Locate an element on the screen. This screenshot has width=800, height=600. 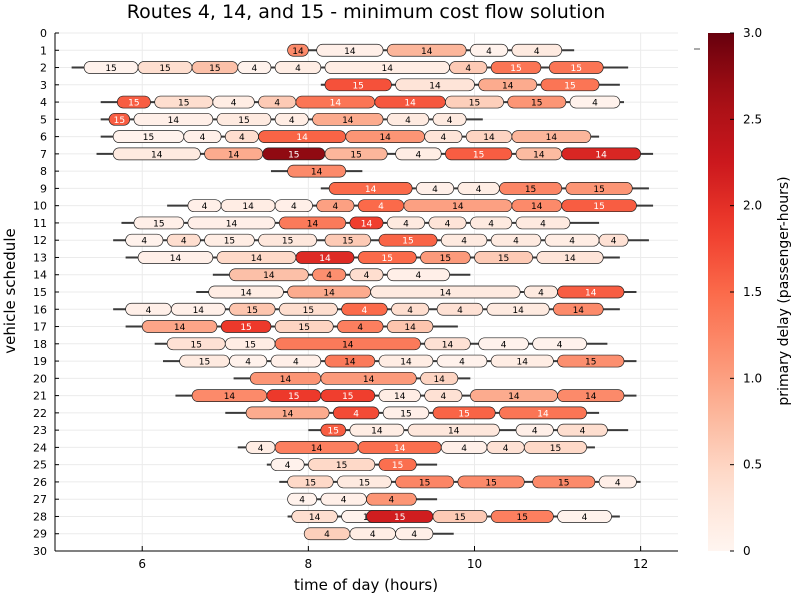
y-tick-label: 26 is located at coordinates (40, 482).